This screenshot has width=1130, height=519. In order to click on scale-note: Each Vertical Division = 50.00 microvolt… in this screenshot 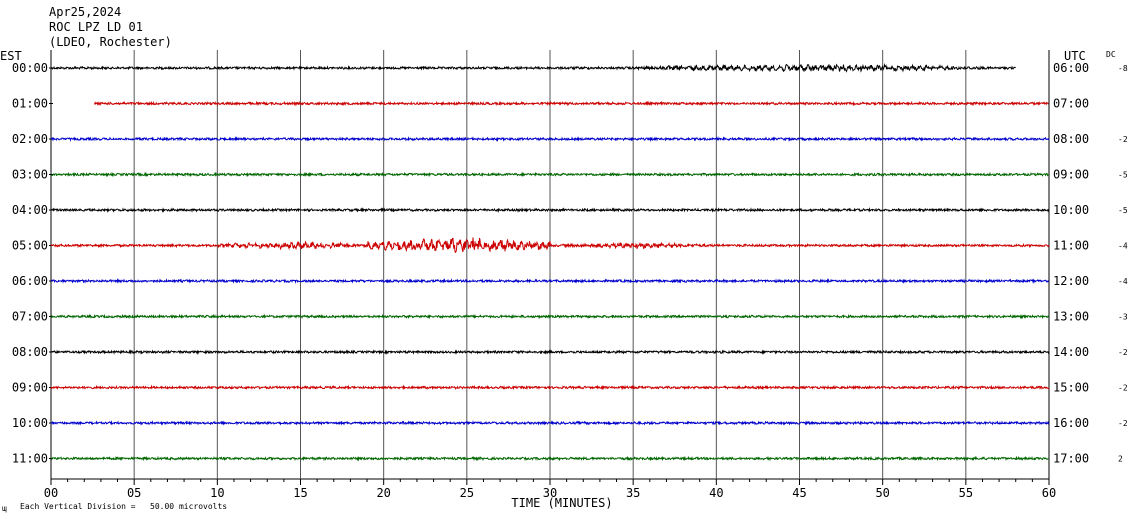, I will do `click(124, 506)`.